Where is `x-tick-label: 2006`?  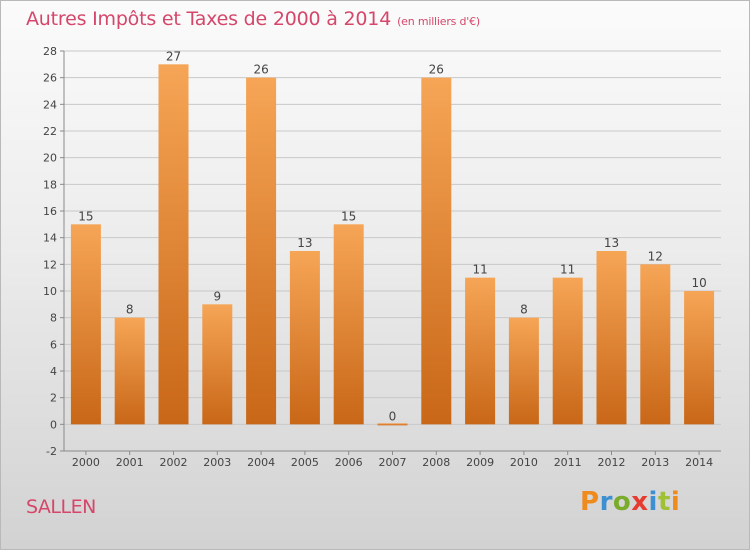
x-tick-label: 2006 is located at coordinates (349, 462).